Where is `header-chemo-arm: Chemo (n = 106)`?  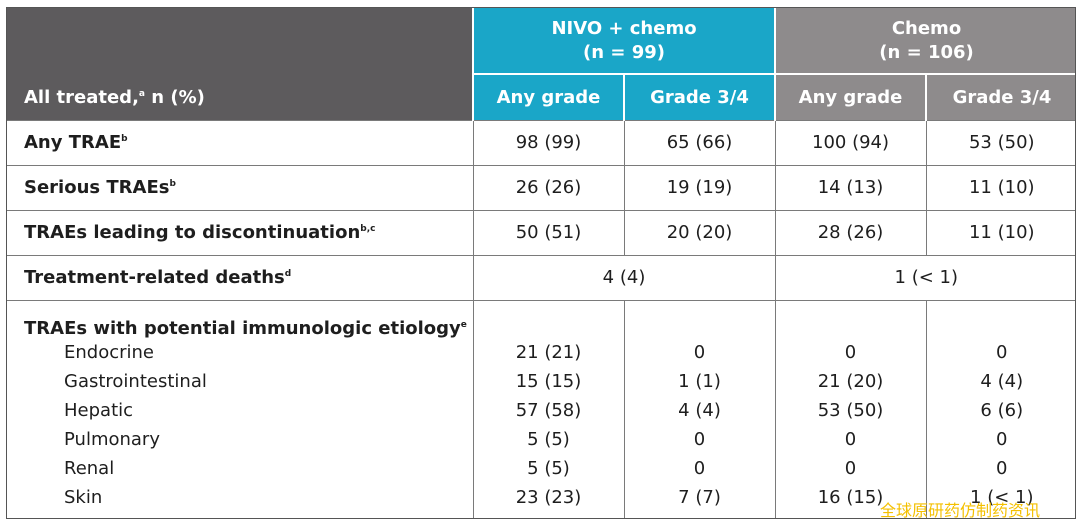 header-chemo-arm: Chemo (n = 106) is located at coordinates (924, 41).